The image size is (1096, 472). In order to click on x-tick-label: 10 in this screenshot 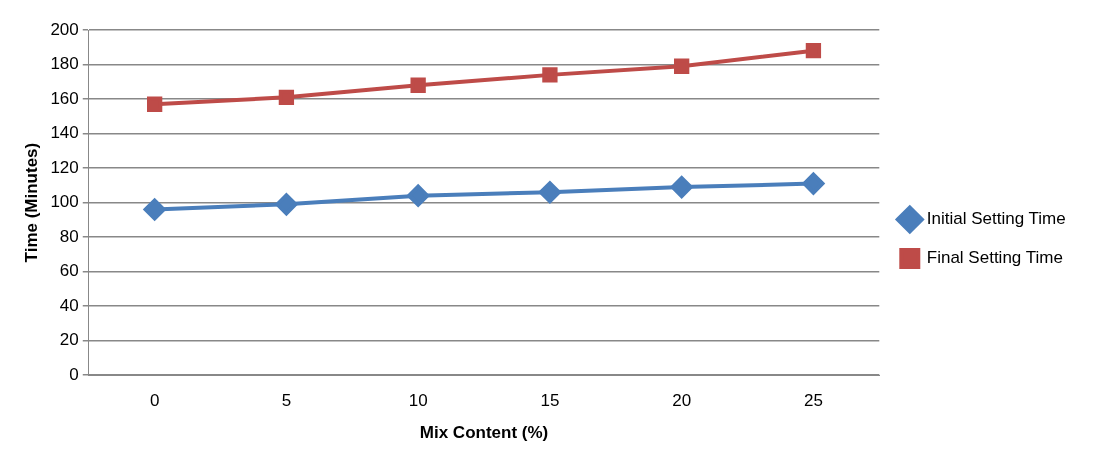, I will do `click(418, 401)`.